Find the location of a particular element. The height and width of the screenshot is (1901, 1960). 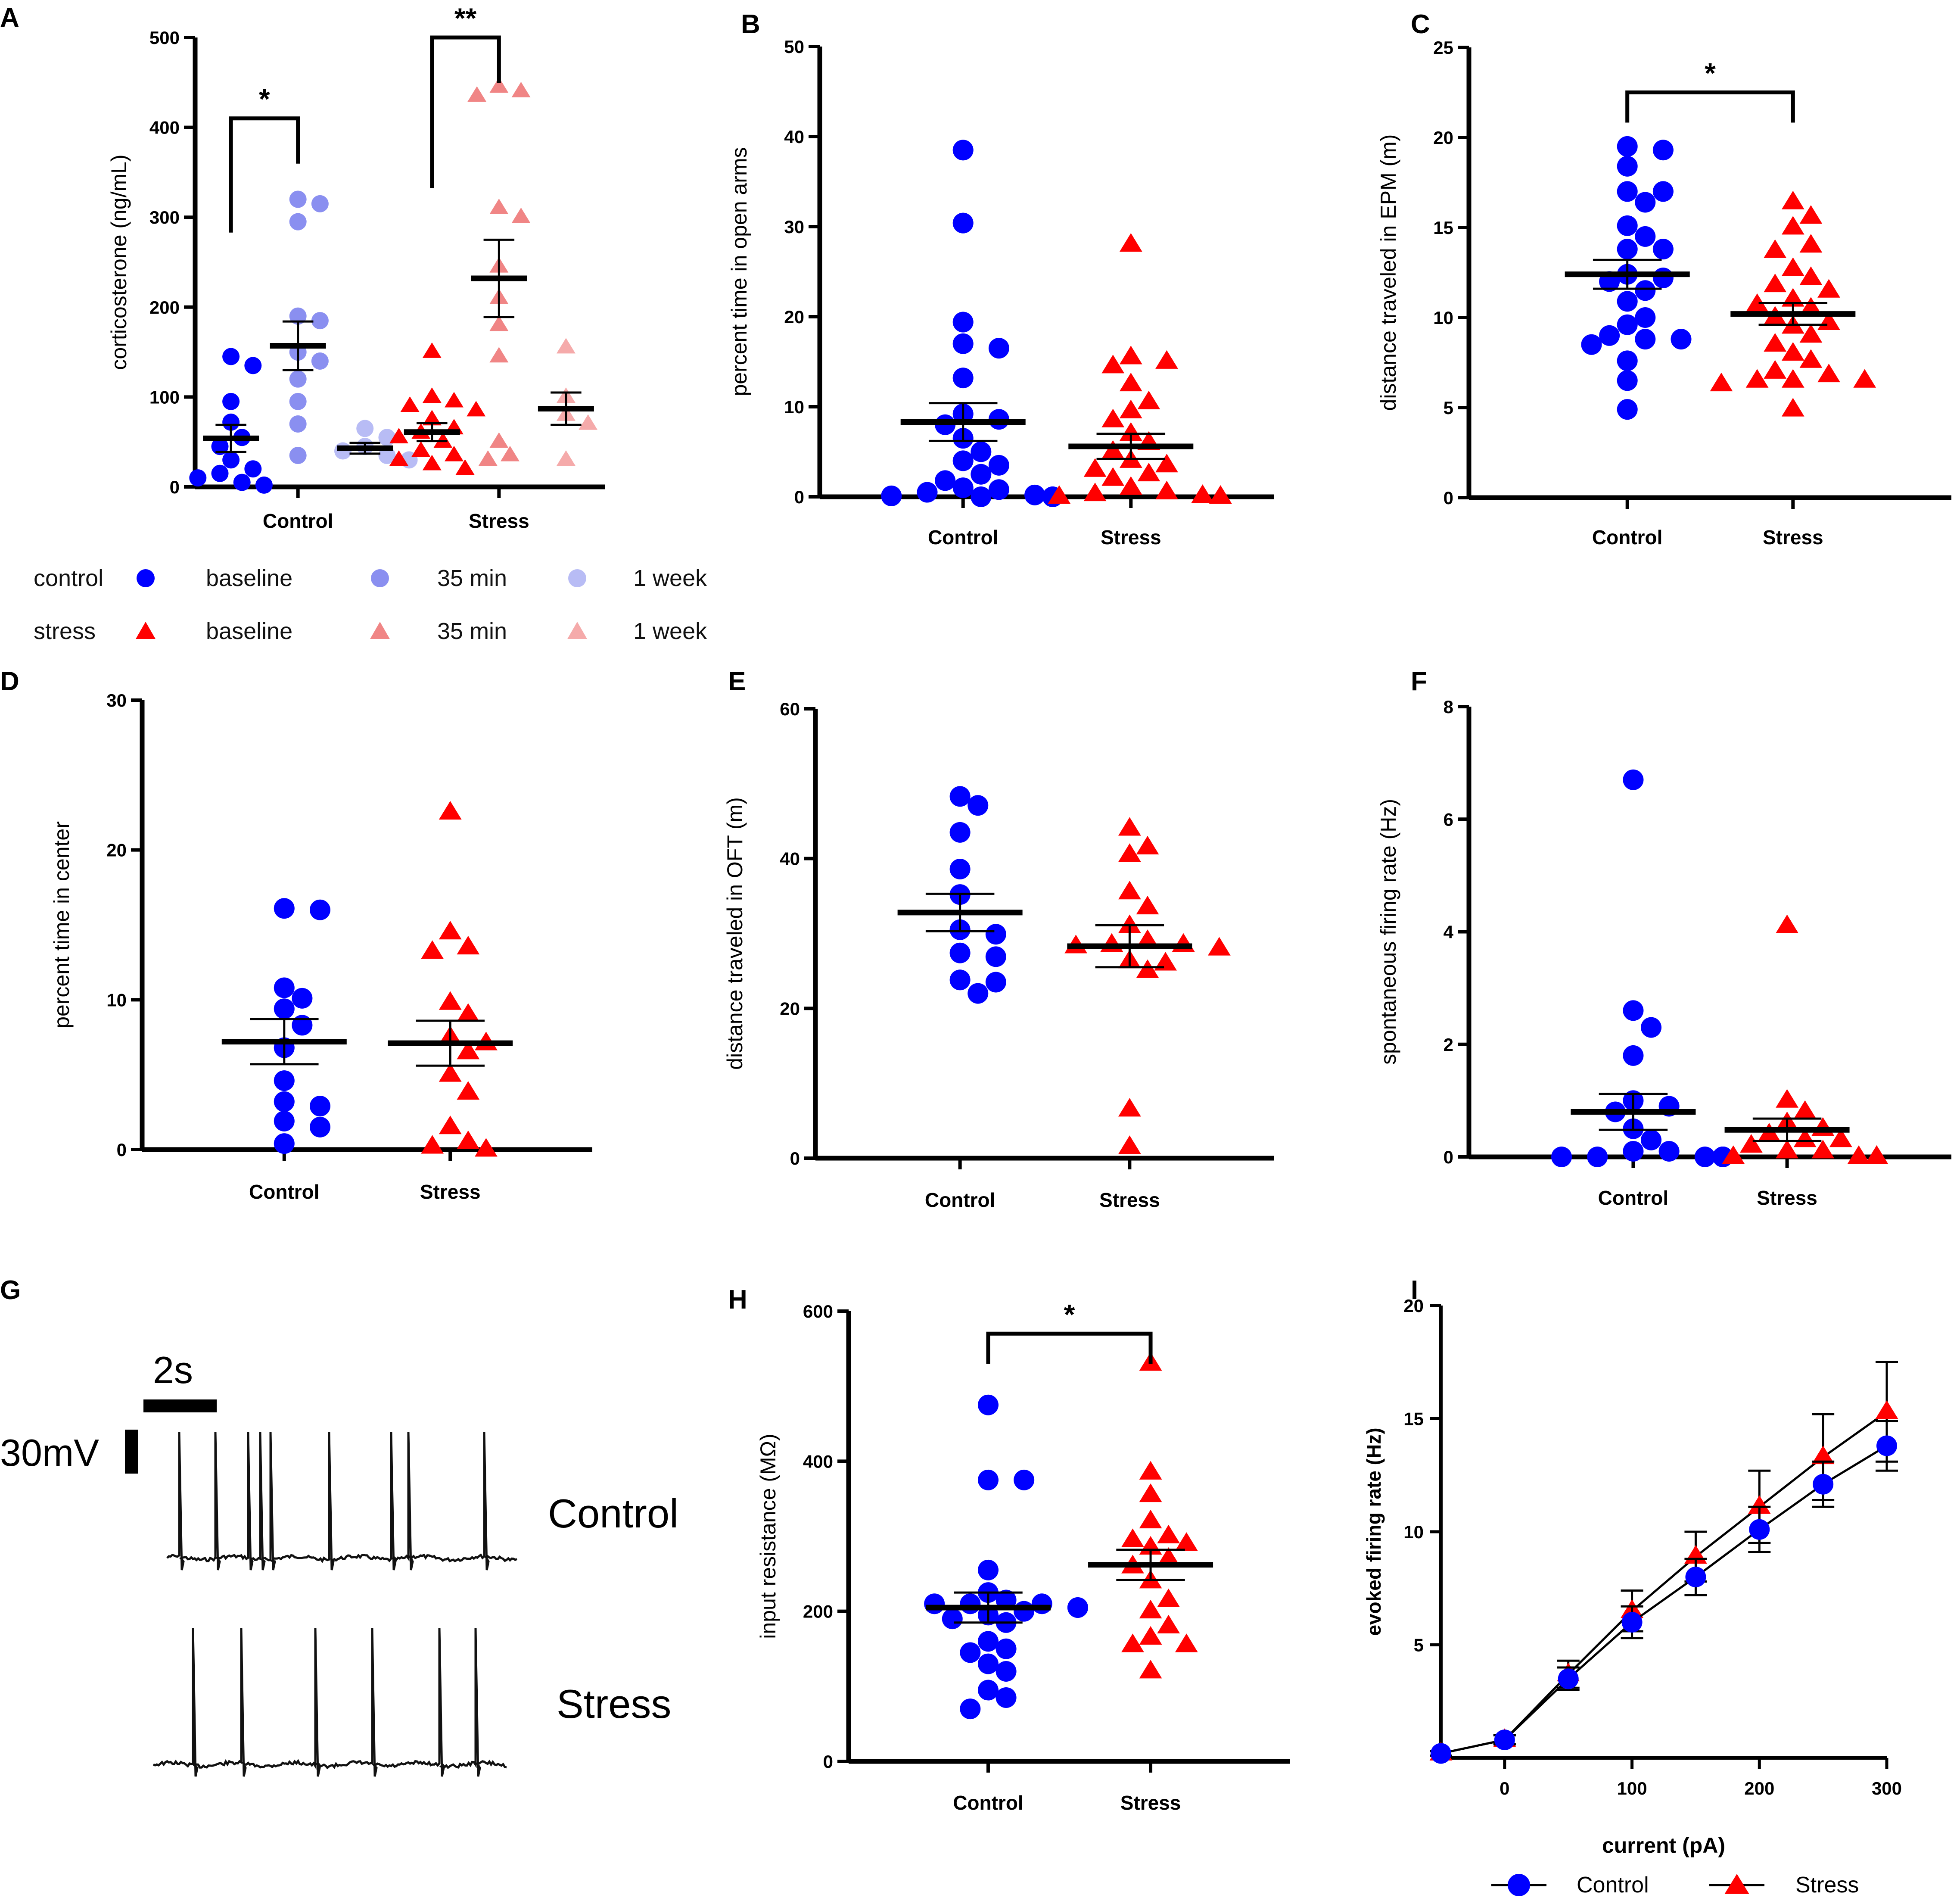

y-tick-label: 15 is located at coordinates (1443, 228).